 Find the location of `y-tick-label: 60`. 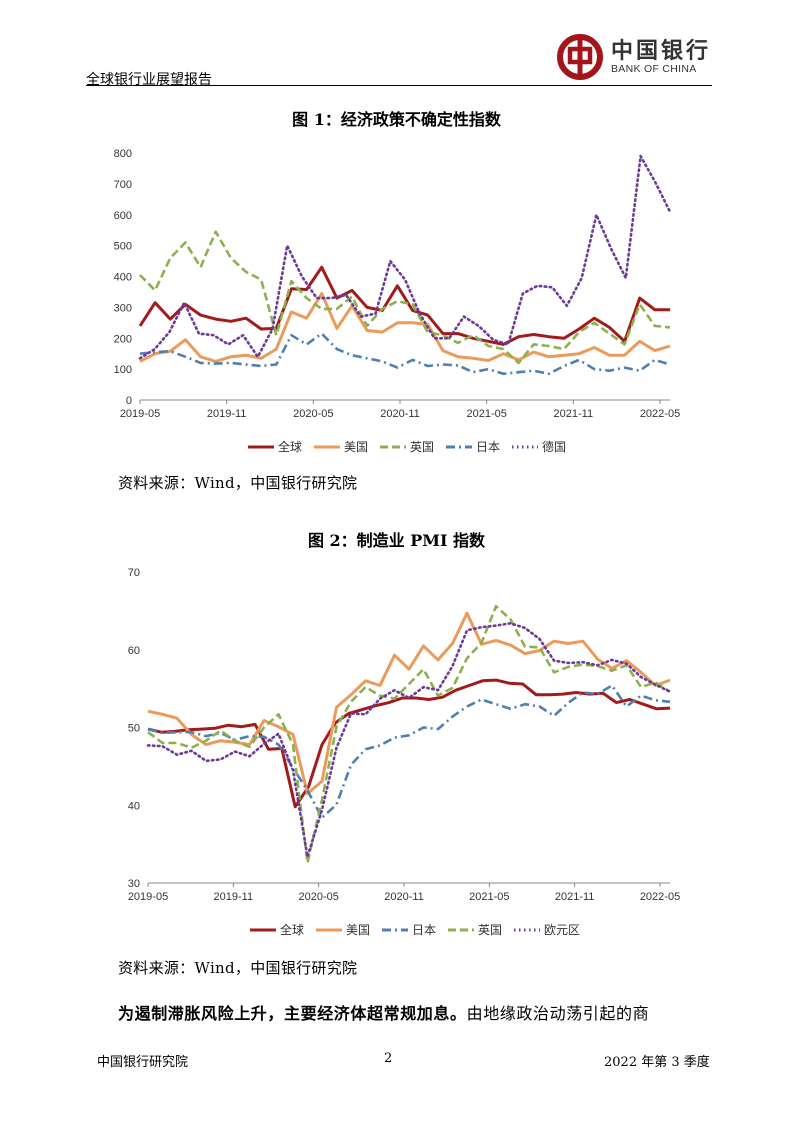

y-tick-label: 60 is located at coordinates (134, 651).